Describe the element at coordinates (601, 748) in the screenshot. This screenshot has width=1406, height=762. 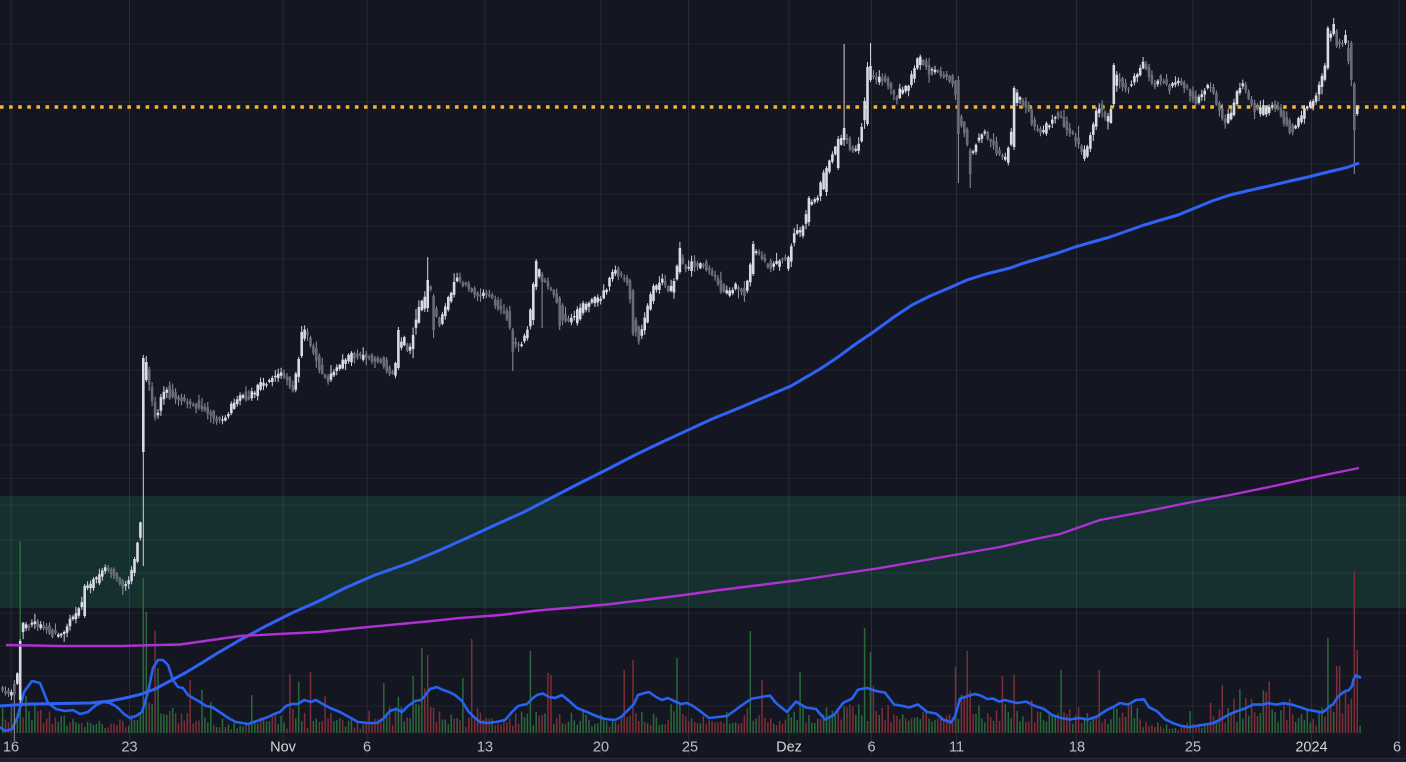
I see `svg-text: 20` at that location.